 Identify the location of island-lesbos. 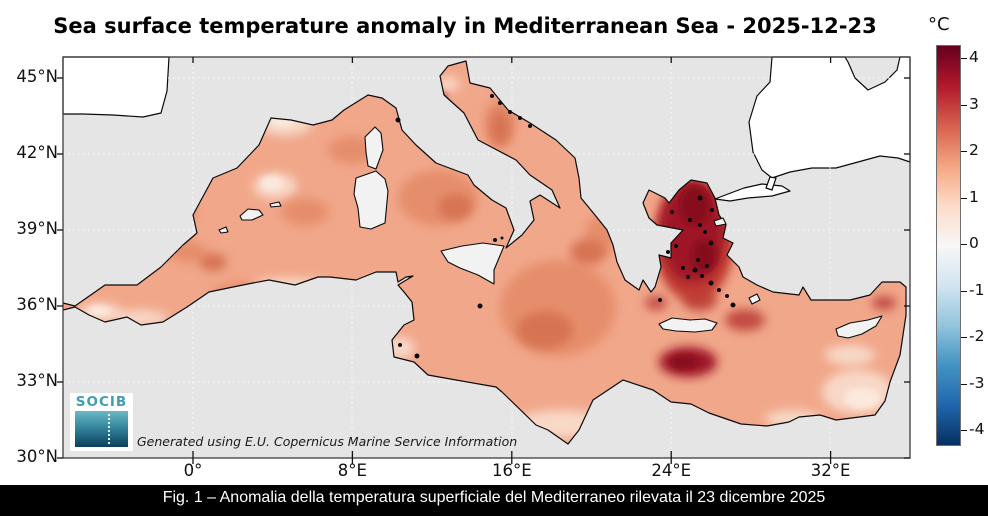
(720, 222).